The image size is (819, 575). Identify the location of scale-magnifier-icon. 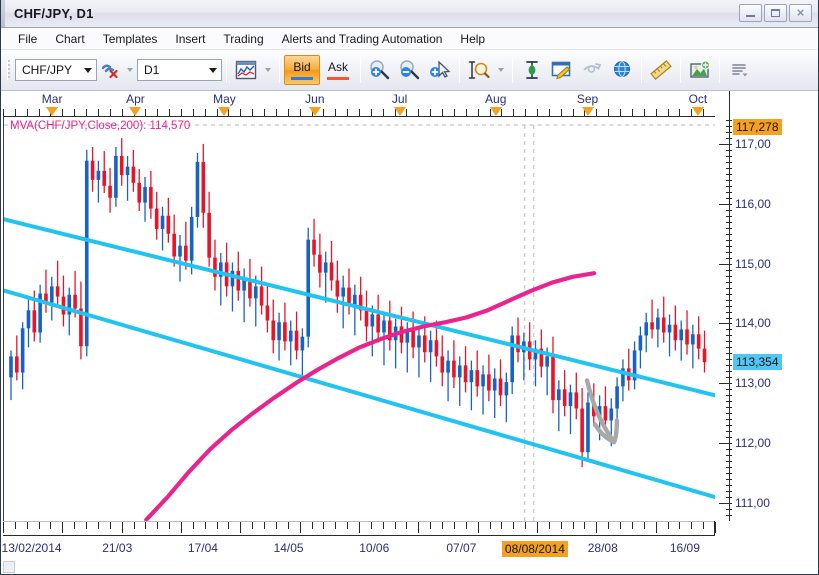
(479, 70).